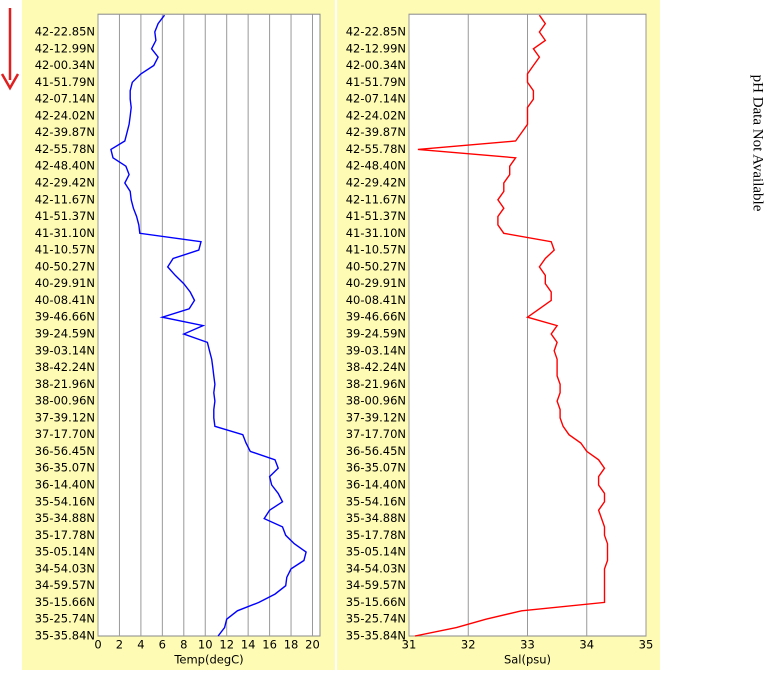  I want to click on x-tick-label: 4, so click(140, 645).